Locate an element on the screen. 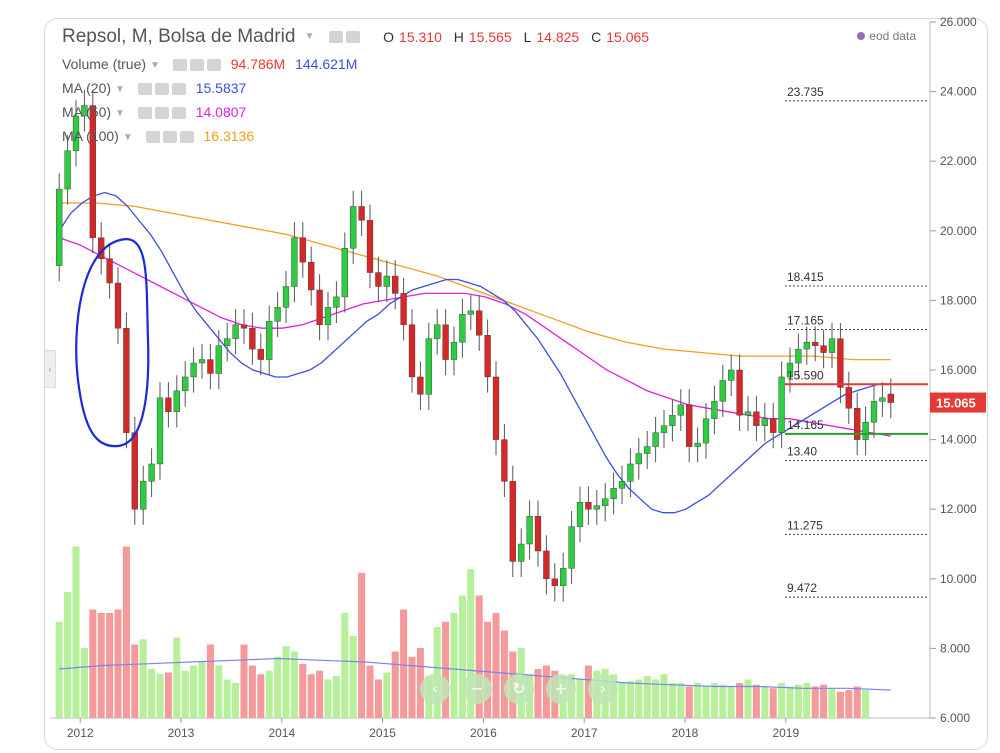  legend-row-ma50: MA (50) ▼ 14.0807 is located at coordinates (154, 112).